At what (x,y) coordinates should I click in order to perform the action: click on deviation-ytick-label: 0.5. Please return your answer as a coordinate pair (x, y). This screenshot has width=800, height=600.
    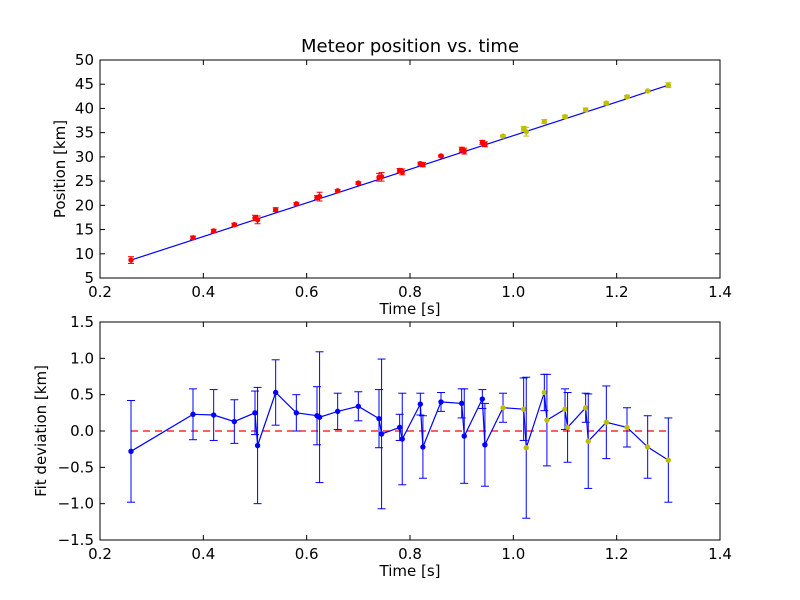
    Looking at the image, I should click on (82, 395).